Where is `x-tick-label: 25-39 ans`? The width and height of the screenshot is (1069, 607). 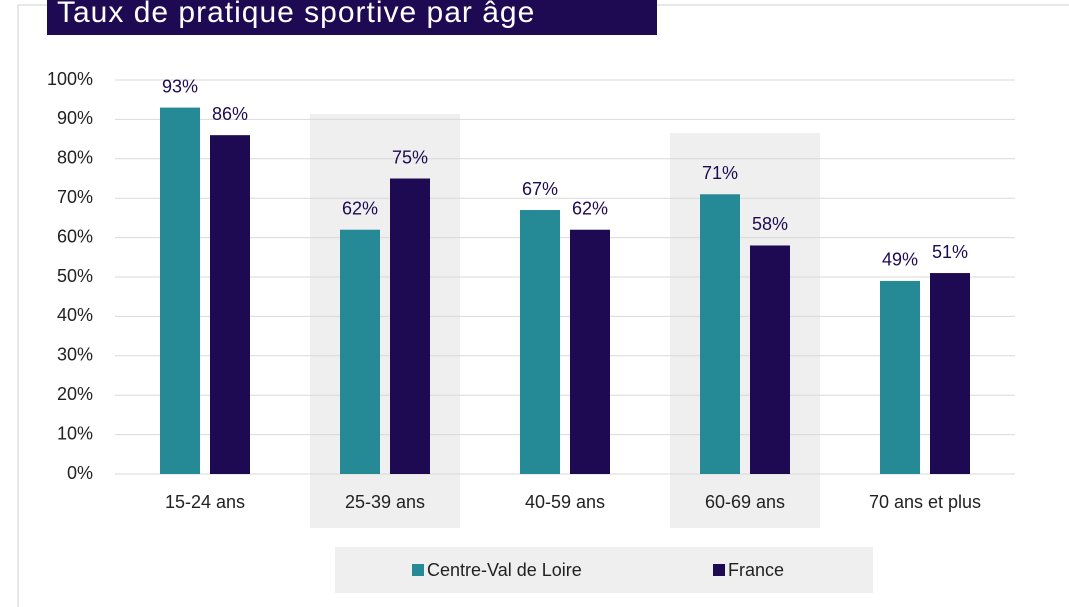
x-tick-label: 25-39 ans is located at coordinates (385, 502).